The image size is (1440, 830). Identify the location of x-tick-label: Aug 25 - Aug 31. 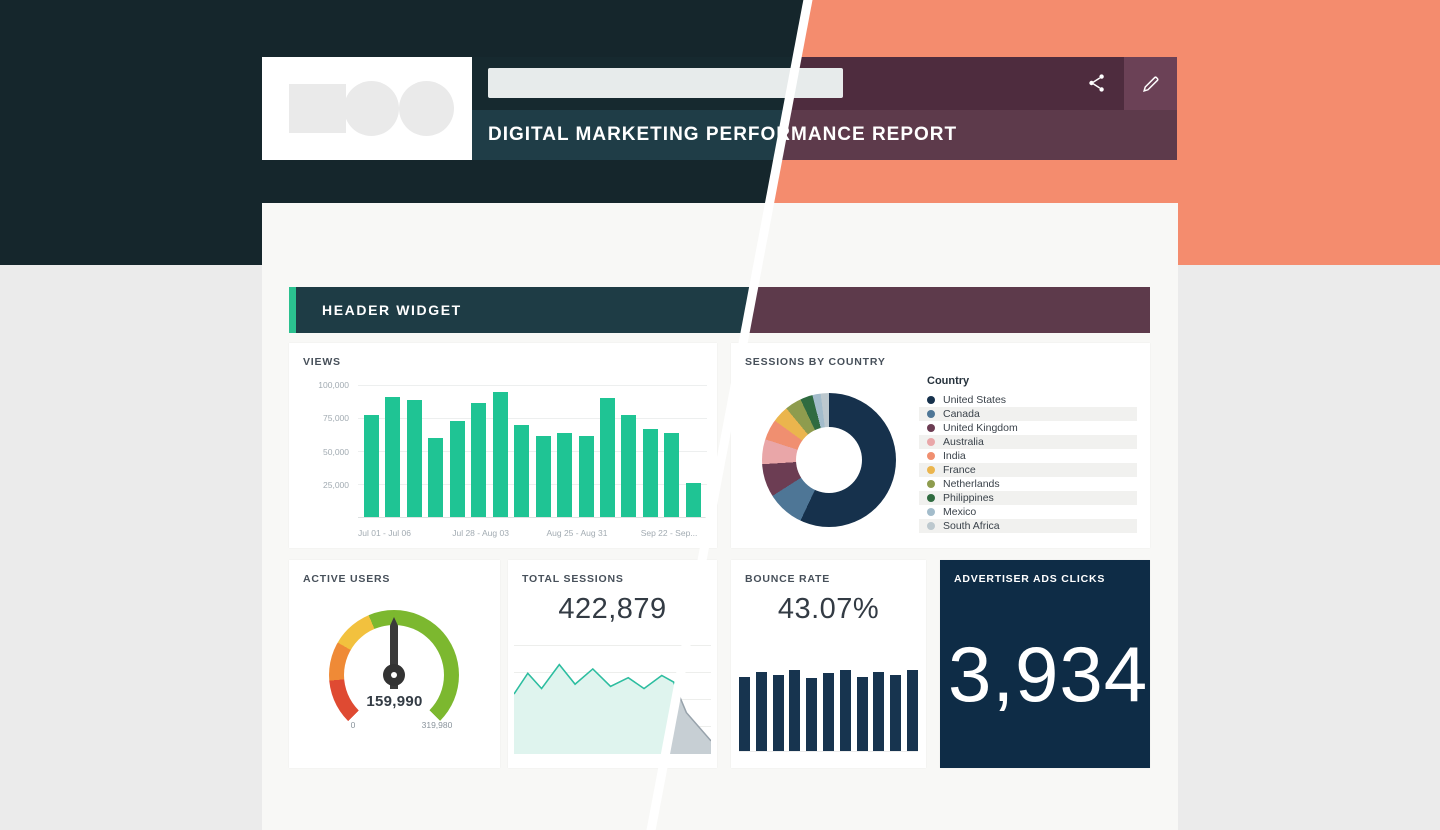
(577, 533).